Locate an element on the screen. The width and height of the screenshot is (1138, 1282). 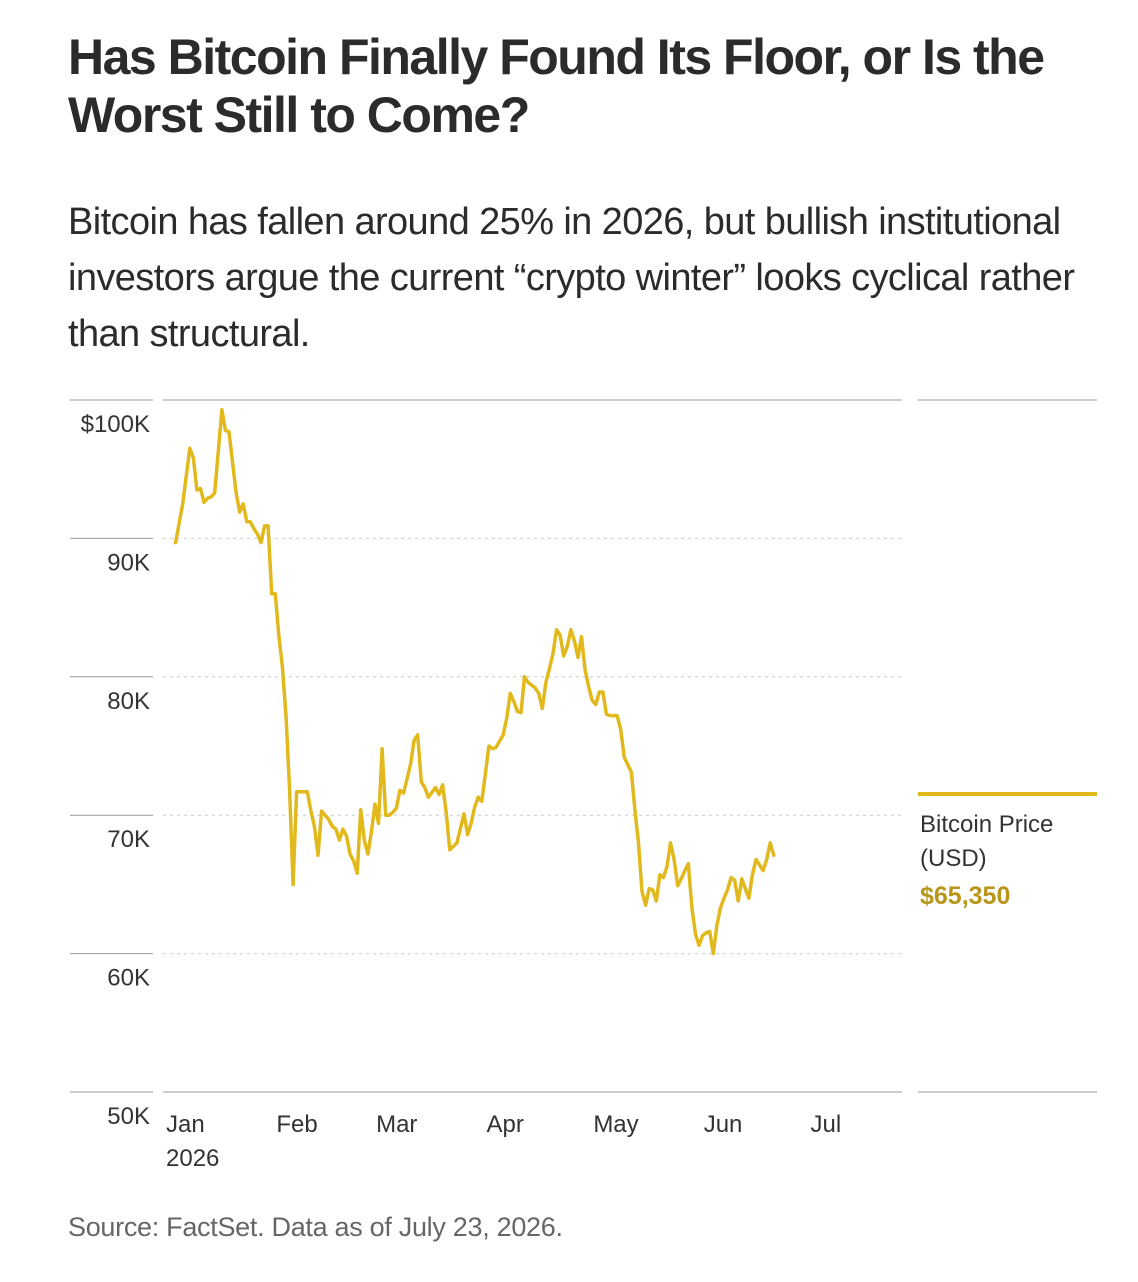
y-tick-label: 50K is located at coordinates (128, 1116).